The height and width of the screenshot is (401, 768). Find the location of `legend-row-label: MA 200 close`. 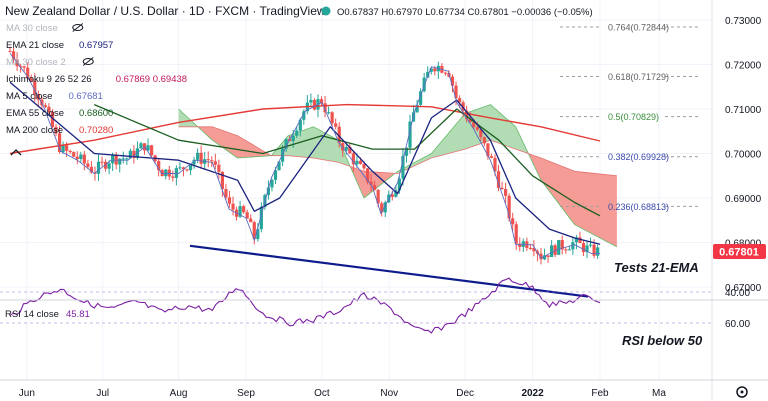

legend-row-label: MA 200 close is located at coordinates (34, 130).